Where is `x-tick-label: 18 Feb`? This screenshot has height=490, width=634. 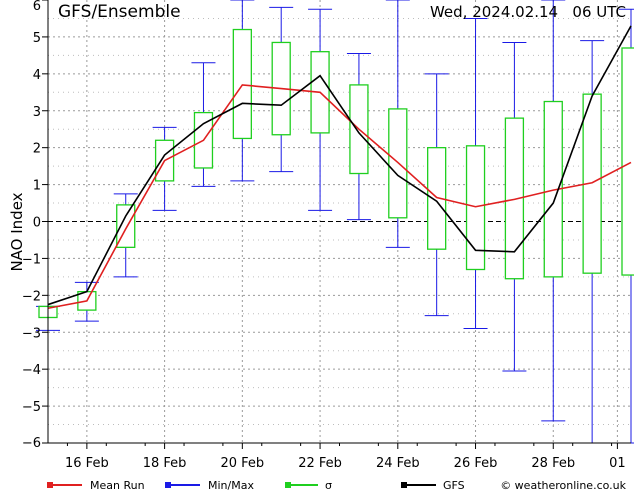
x-tick-label: 18 Feb is located at coordinates (165, 463).